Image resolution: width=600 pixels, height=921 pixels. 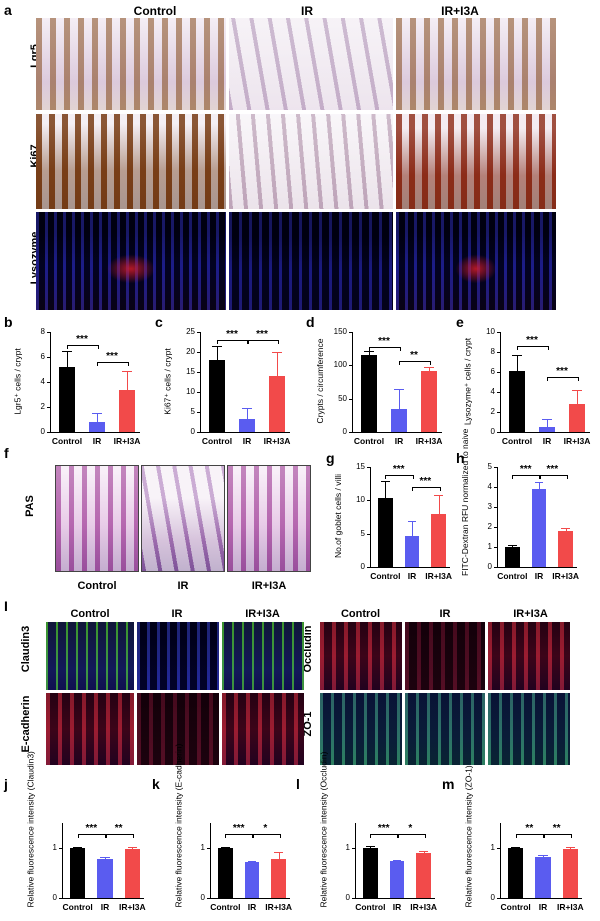 What do you see at coordinates (178, 656) in the screenshot?
I see `micrograph-claudin3-ir` at bounding box center [178, 656].